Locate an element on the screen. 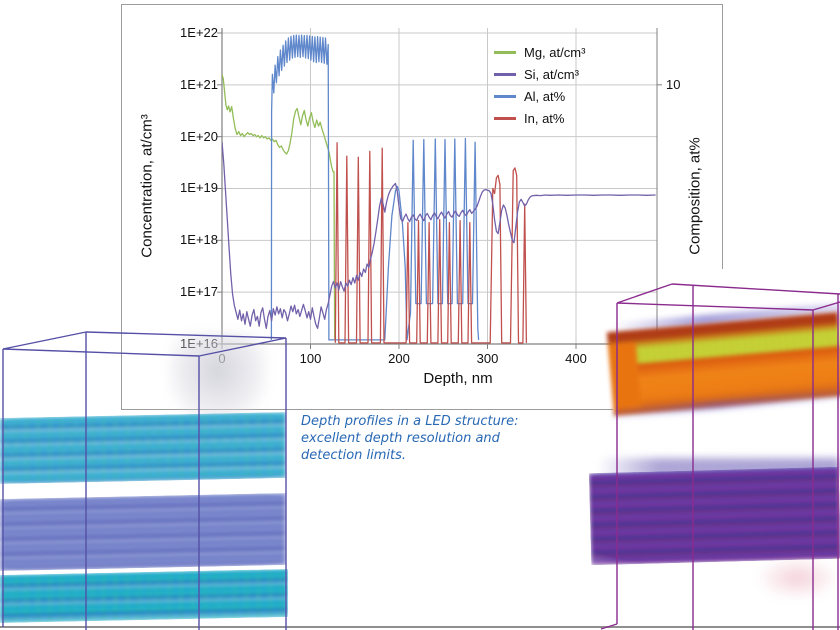 The height and width of the screenshot is (630, 840). caption-line: Depth profiles in a LED structure: is located at coordinates (410, 421).